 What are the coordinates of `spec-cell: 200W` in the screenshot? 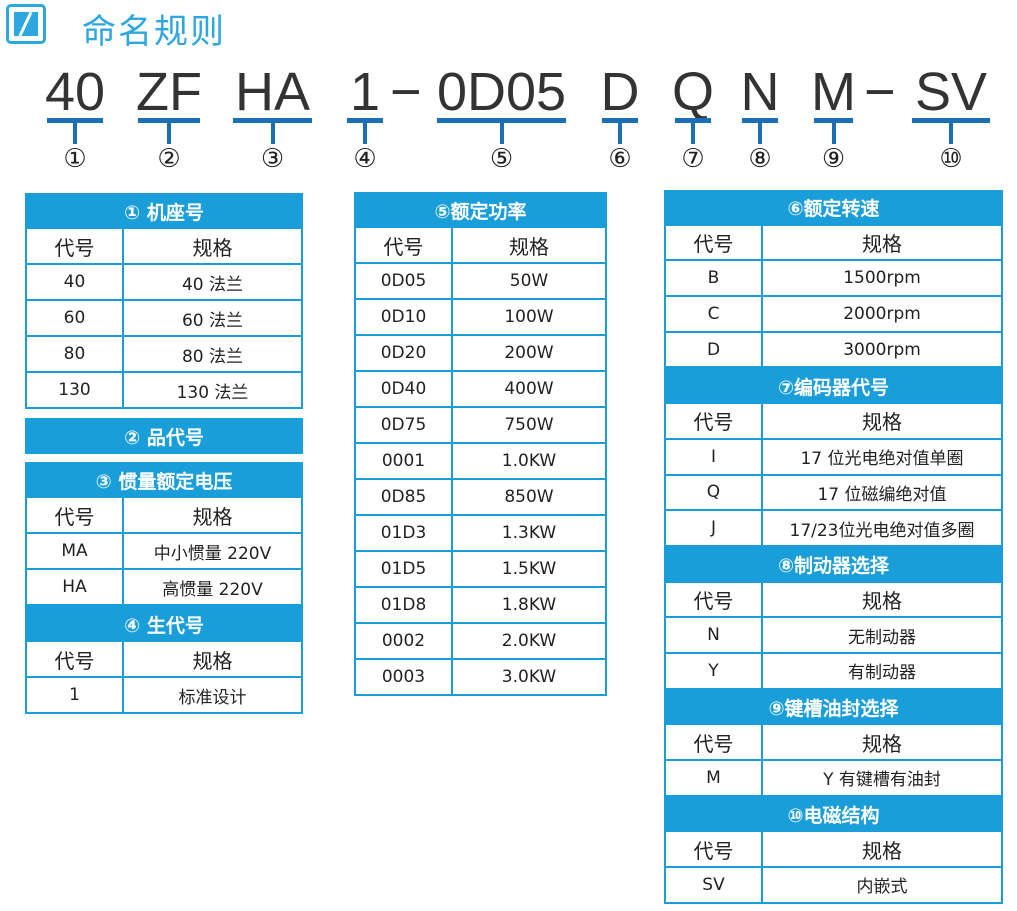 It's located at (529, 353).